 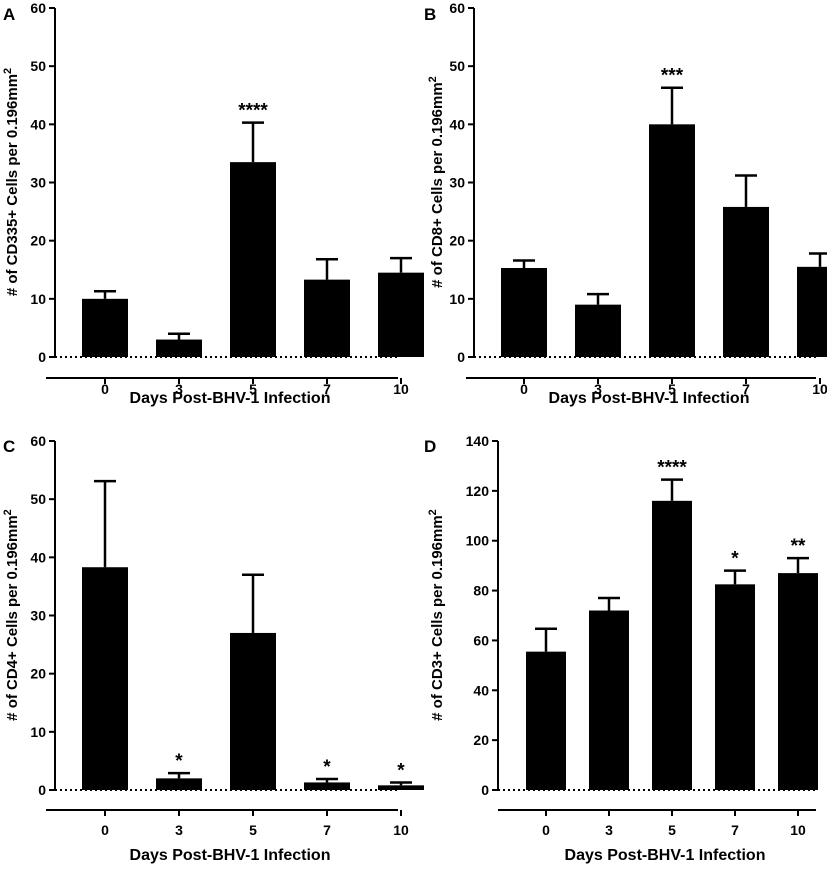 I want to click on y-axis-label: # of CD335+ Cells per 0.196mm2, so click(x=11, y=182).